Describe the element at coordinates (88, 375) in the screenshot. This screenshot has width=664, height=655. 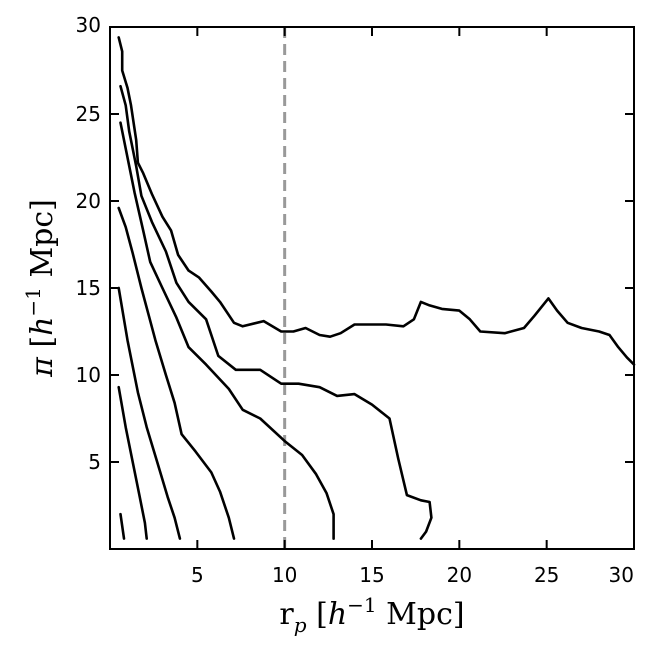
I see `y-tick-label-10: 10` at that location.